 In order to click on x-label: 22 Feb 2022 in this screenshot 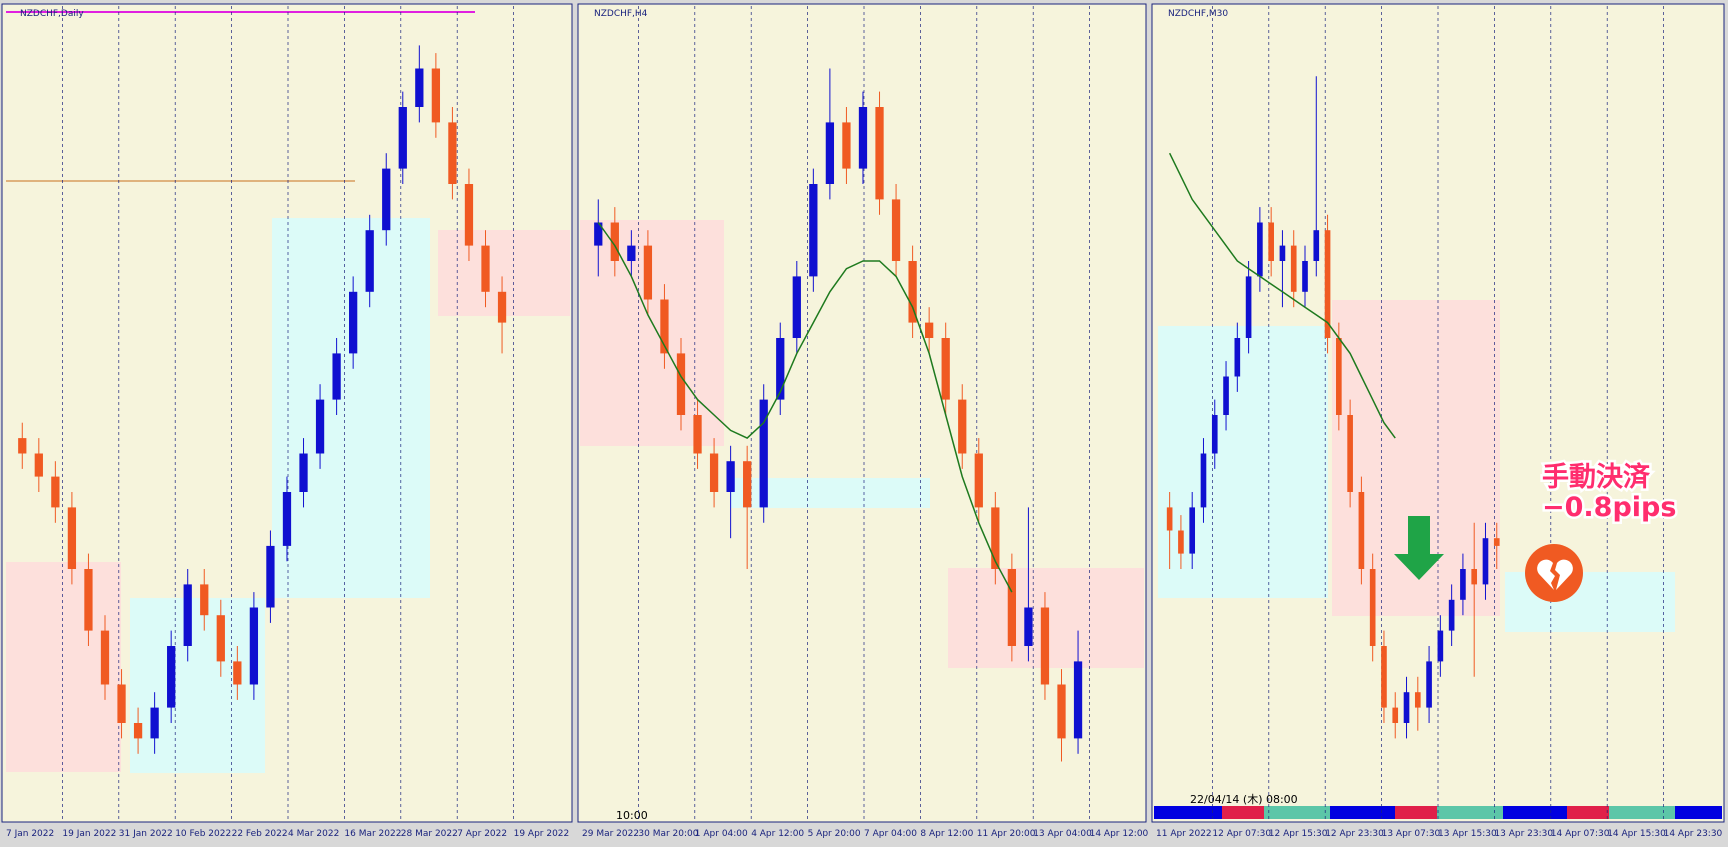, I will do `click(260, 834)`.